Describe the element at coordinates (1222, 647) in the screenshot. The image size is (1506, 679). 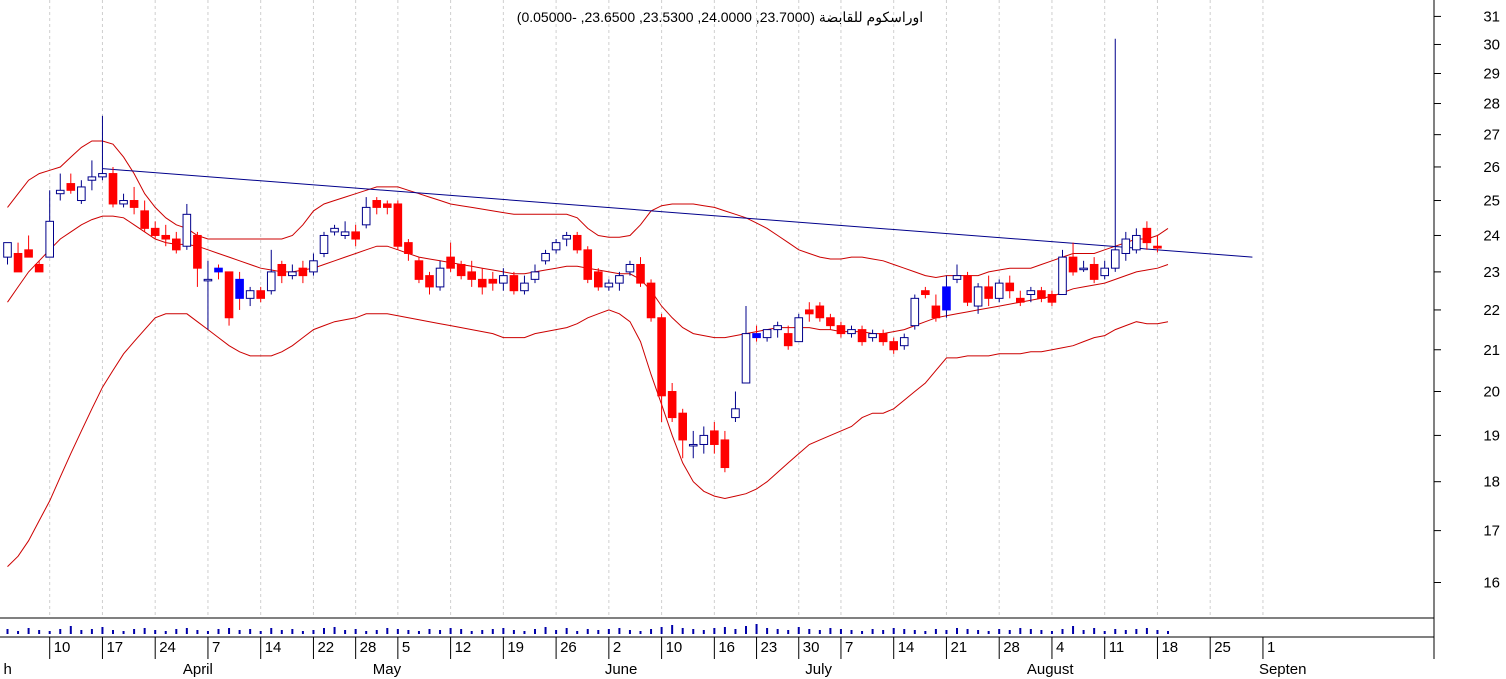
I see `x-day-label: 25` at that location.